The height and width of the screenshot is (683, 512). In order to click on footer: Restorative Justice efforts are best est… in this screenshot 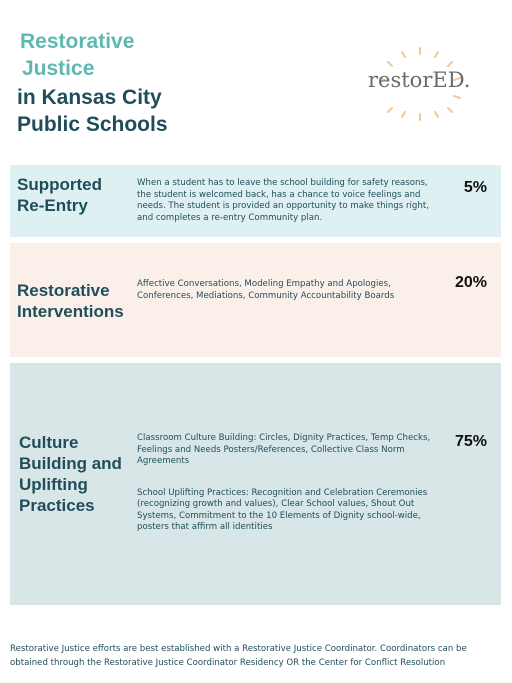, I will do `click(238, 656)`.